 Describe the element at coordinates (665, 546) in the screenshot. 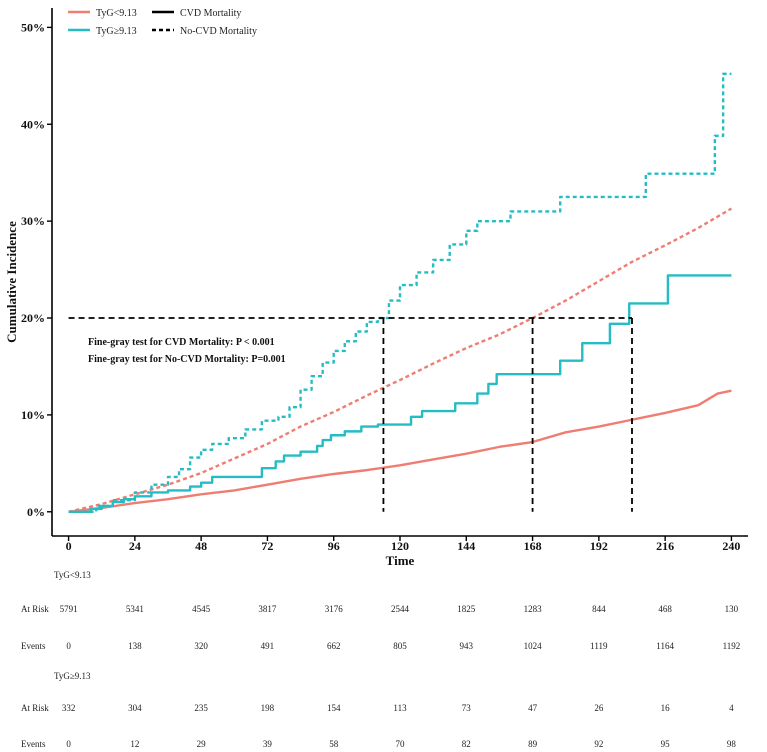

I see `x-tick-label: 216` at that location.